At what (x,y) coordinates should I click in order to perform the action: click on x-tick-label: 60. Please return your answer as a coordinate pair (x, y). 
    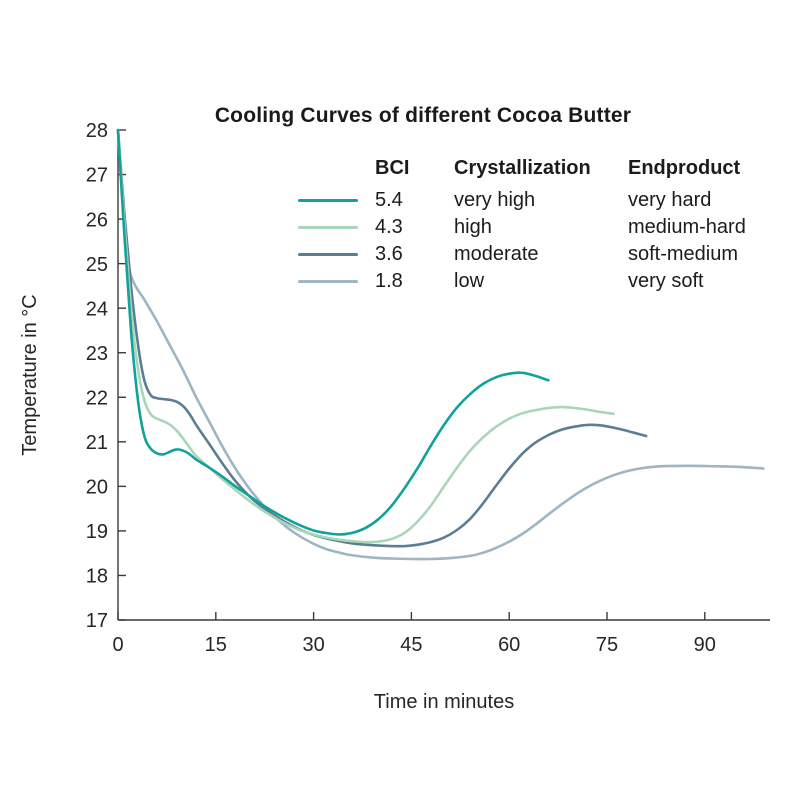
    Looking at the image, I should click on (509, 645).